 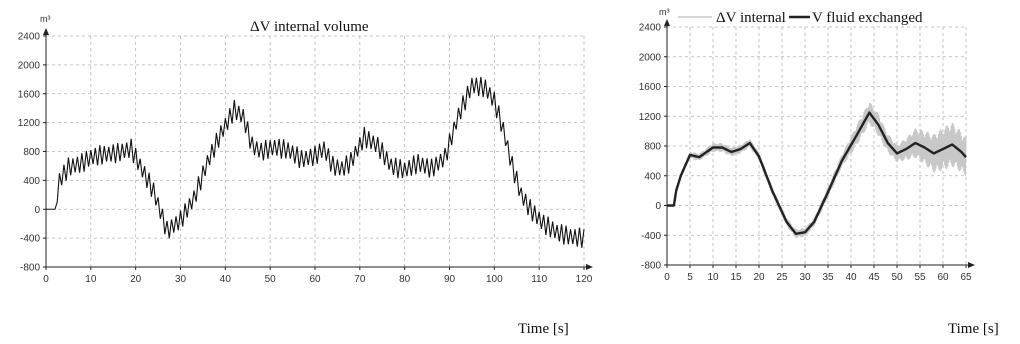 What do you see at coordinates (309, 27) in the screenshot?
I see `left-chart-title: ΔV internal volume` at bounding box center [309, 27].